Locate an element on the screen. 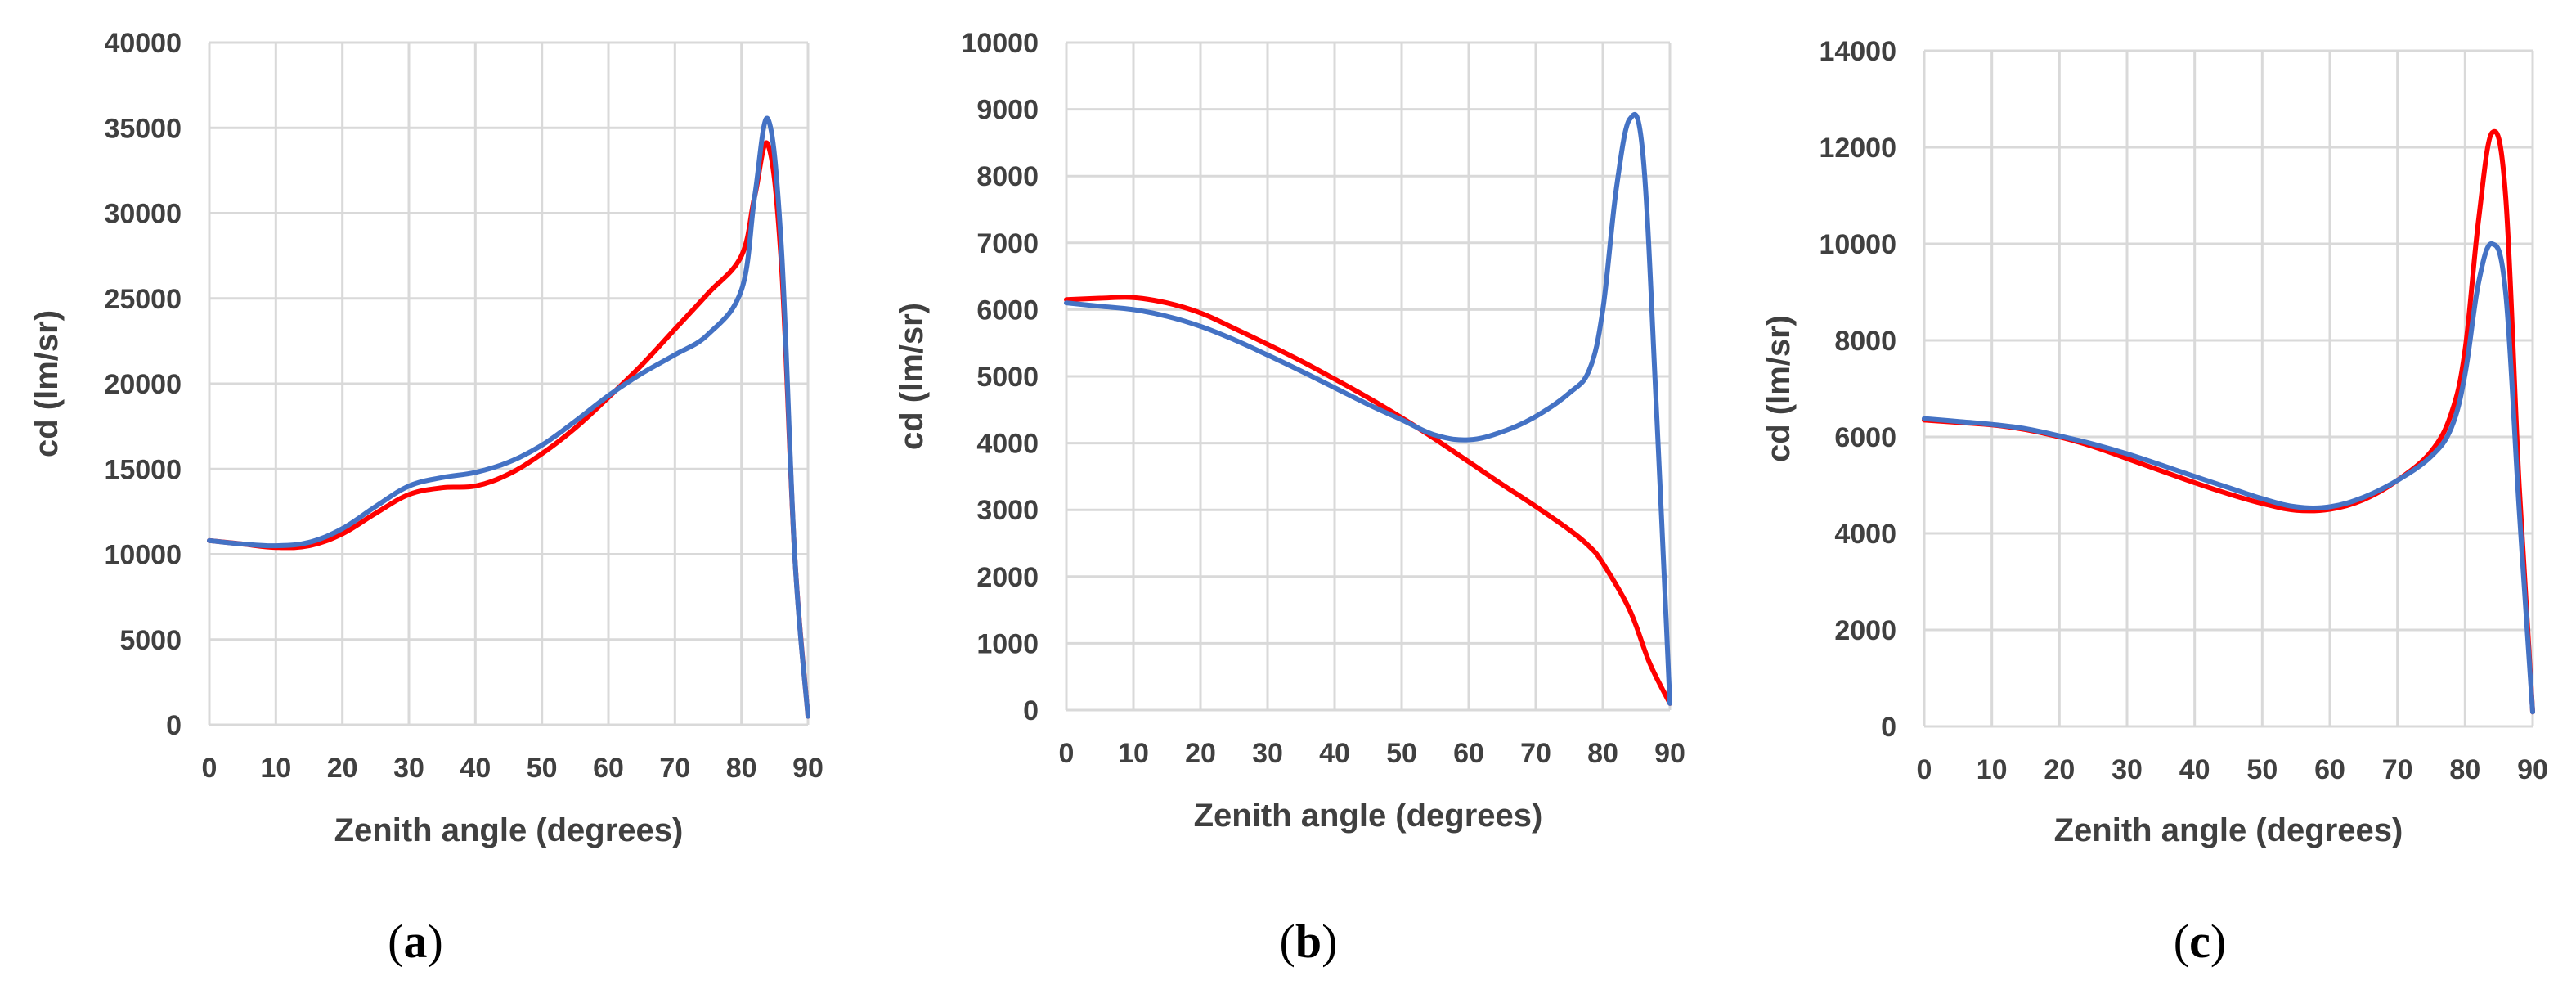 Image resolution: width=2576 pixels, height=985 pixels. y-tick-label: 30000 is located at coordinates (143, 214).